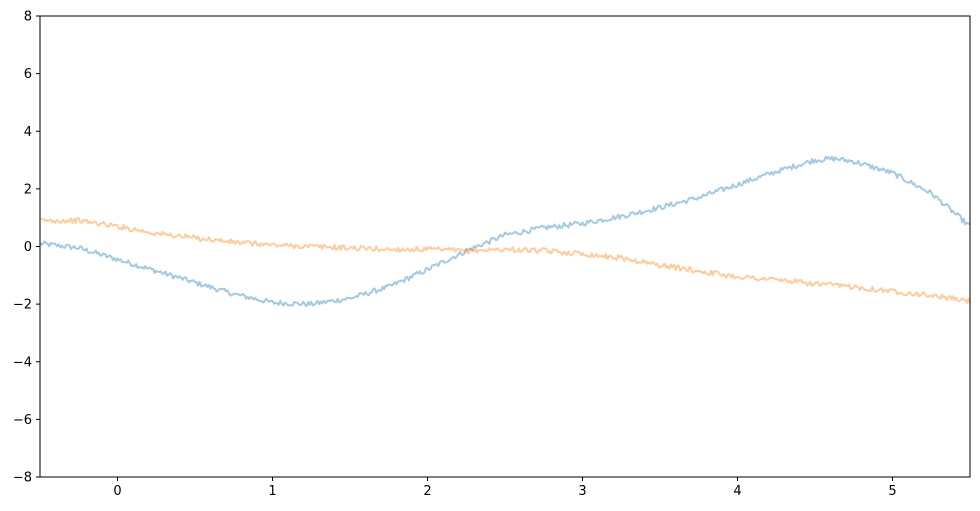 The width and height of the screenshot is (980, 511). What do you see at coordinates (28, 17) in the screenshot?
I see `y-tick-label: 8` at bounding box center [28, 17].